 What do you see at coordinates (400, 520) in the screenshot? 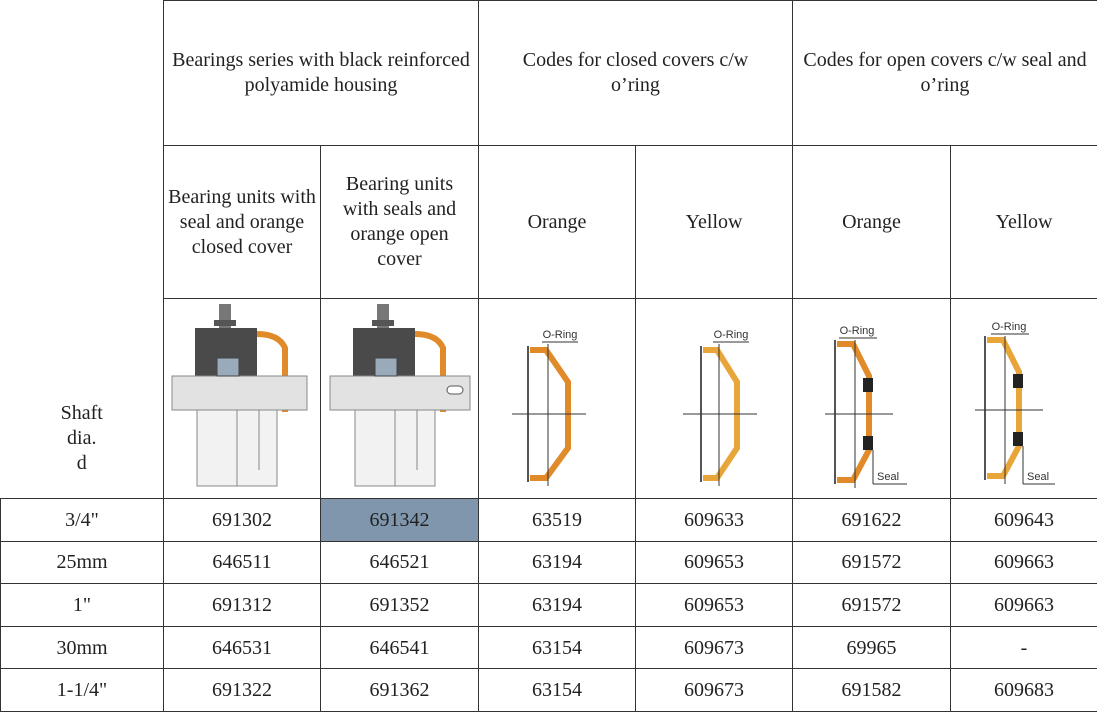
I see `code-cell: 691342` at bounding box center [400, 520].